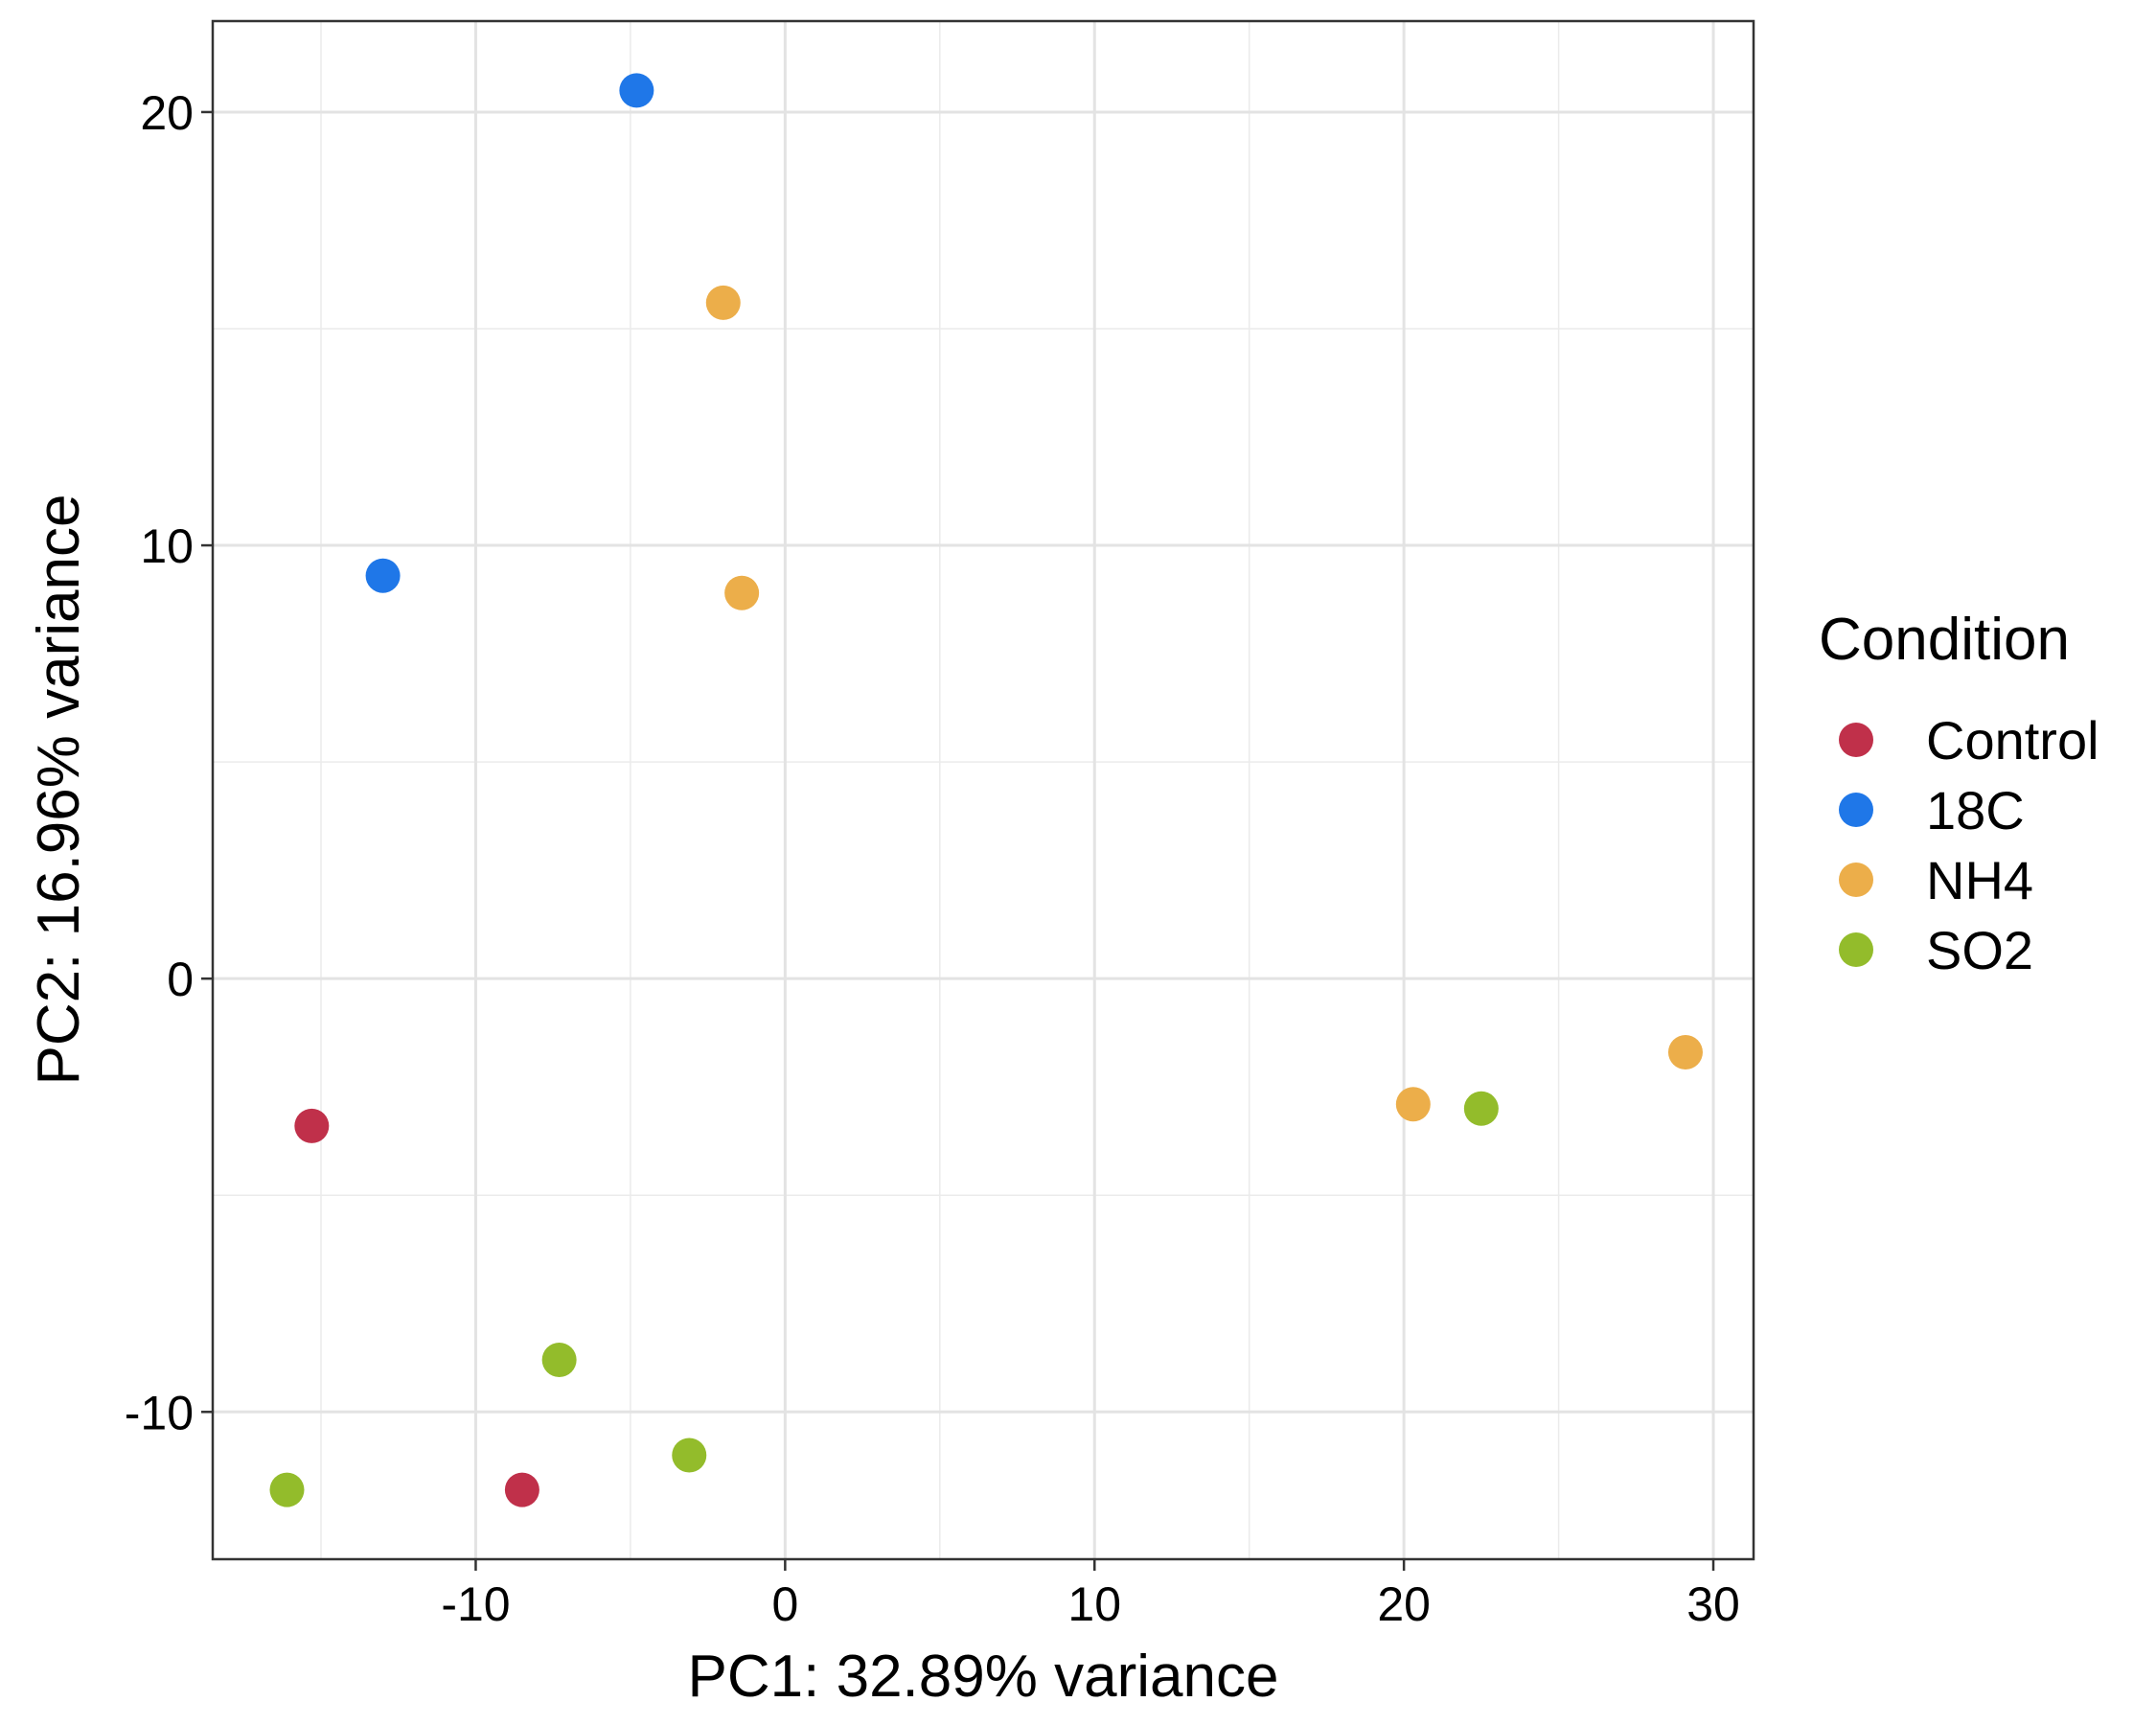 The width and height of the screenshot is (2156, 1725). I want to click on legend-marker-nh4, so click(1856, 879).